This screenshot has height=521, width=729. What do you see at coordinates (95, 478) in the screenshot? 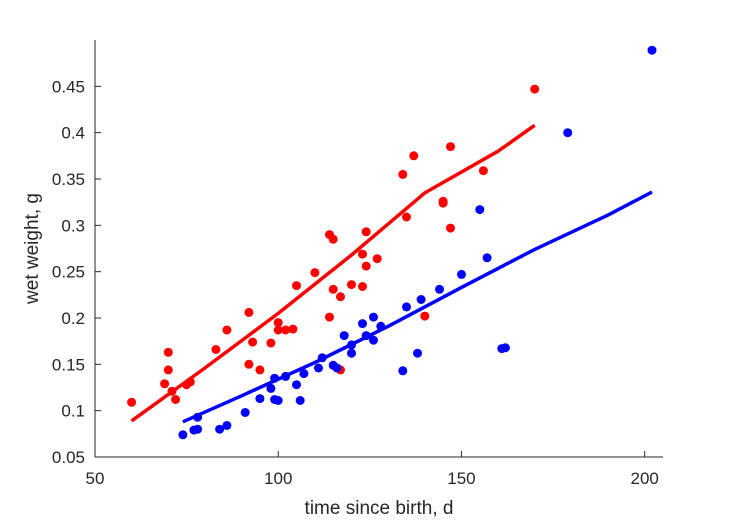
I see `x-tick-label: 50` at bounding box center [95, 478].